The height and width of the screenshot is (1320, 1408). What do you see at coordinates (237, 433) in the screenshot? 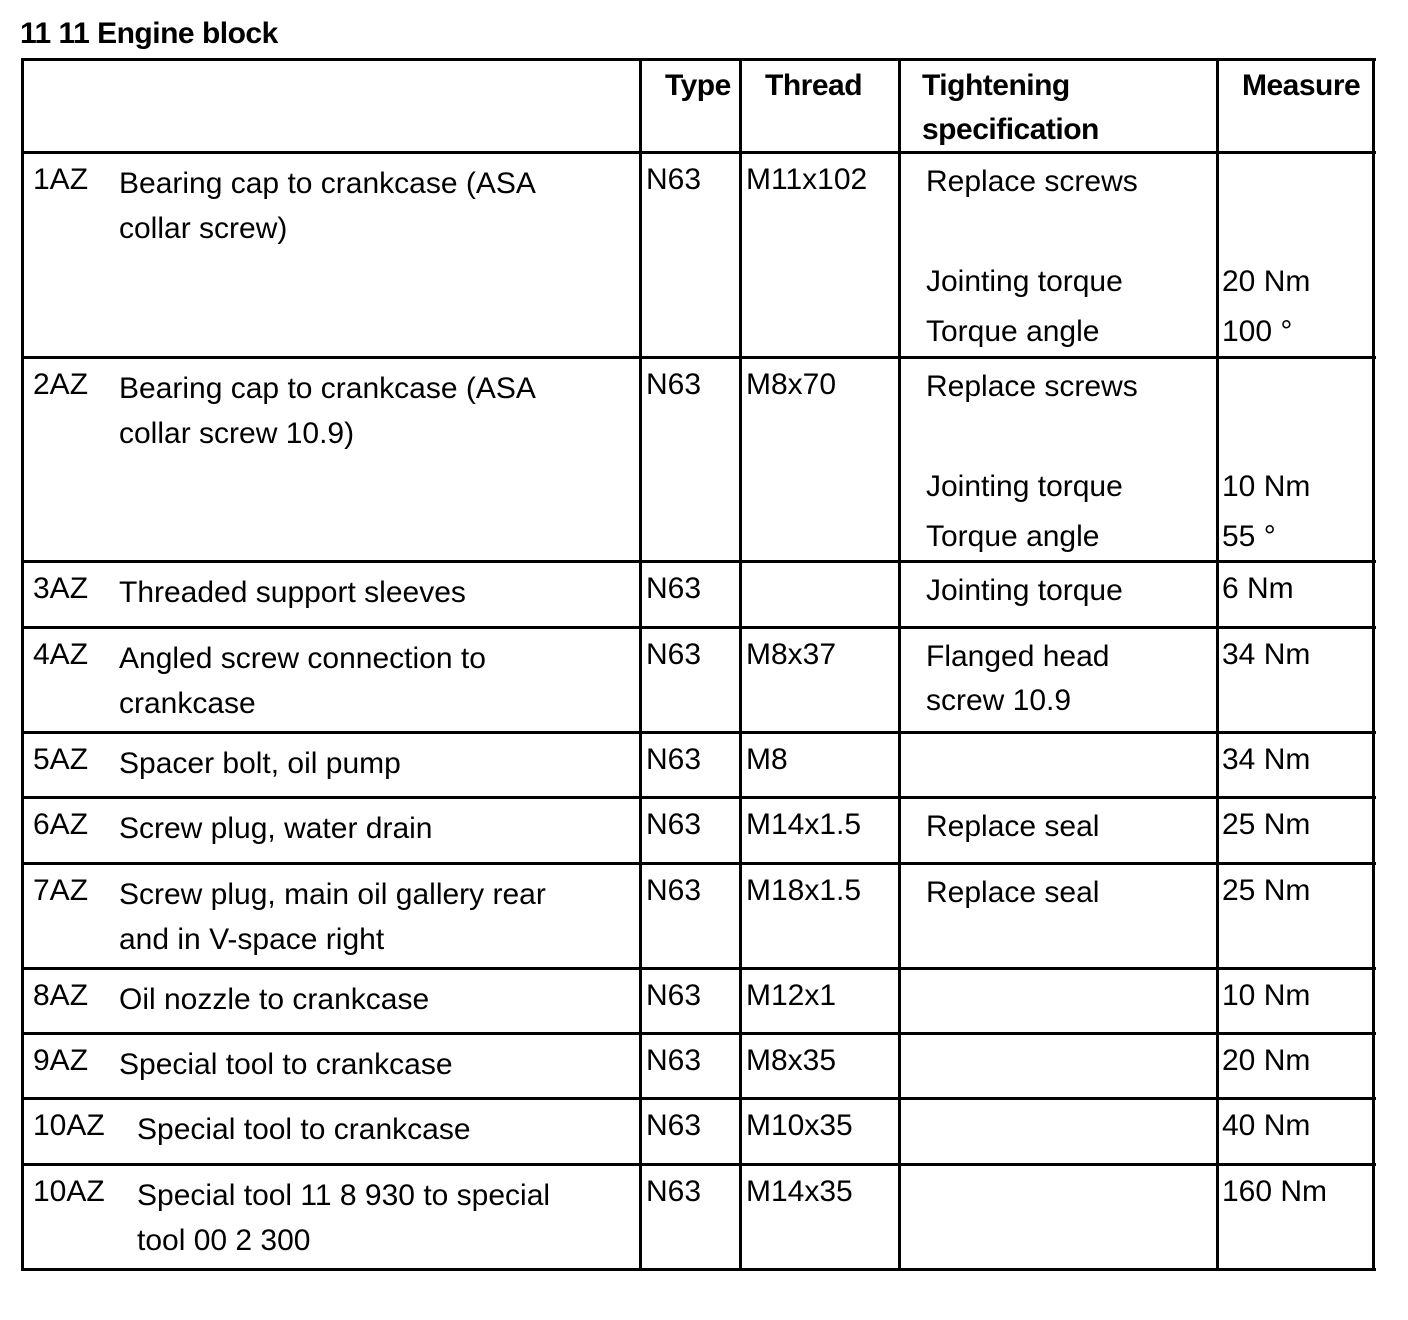
I see `row-description: collar screw 10.9)` at bounding box center [237, 433].